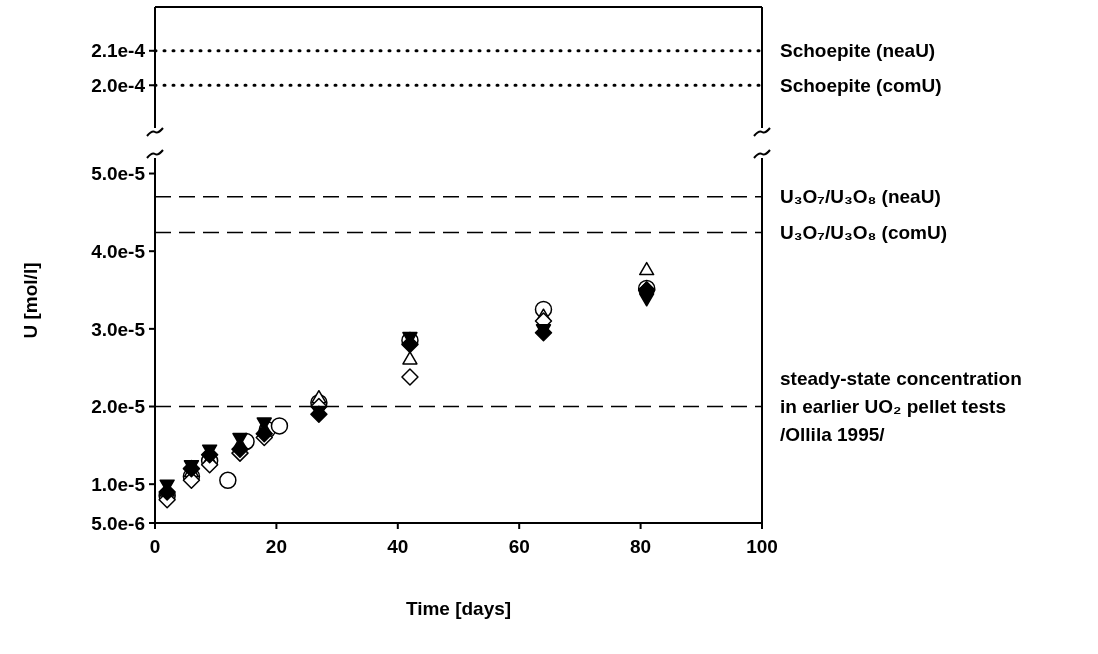 The image size is (1098, 654). Describe the element at coordinates (118, 523) in the screenshot. I see `y-tick-label: 5.0e-6` at that location.